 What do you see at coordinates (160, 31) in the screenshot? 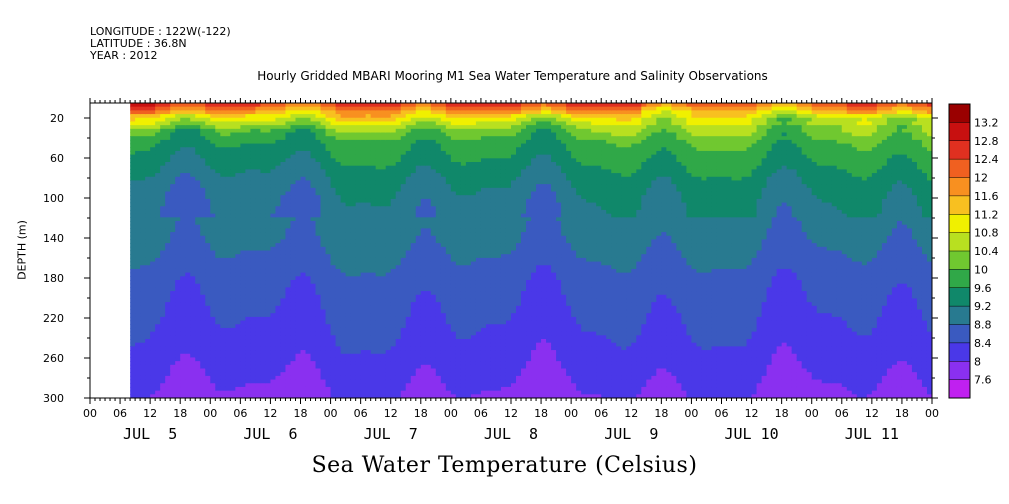
I see `longitude-label: LONGITUDE : 122W(-122)` at bounding box center [160, 31].